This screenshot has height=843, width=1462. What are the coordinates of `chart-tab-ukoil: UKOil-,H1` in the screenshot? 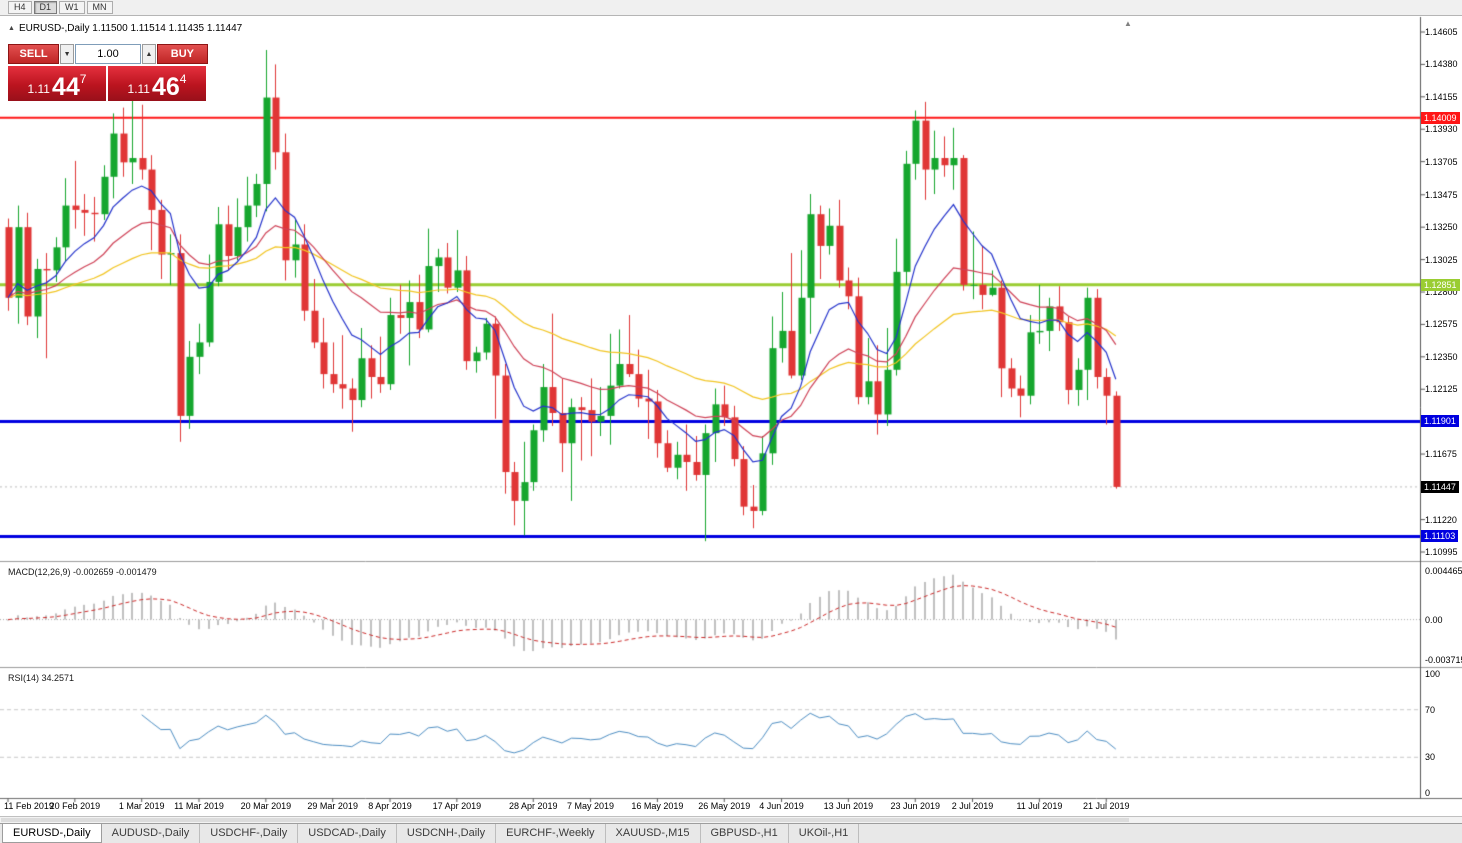 It's located at (824, 833).